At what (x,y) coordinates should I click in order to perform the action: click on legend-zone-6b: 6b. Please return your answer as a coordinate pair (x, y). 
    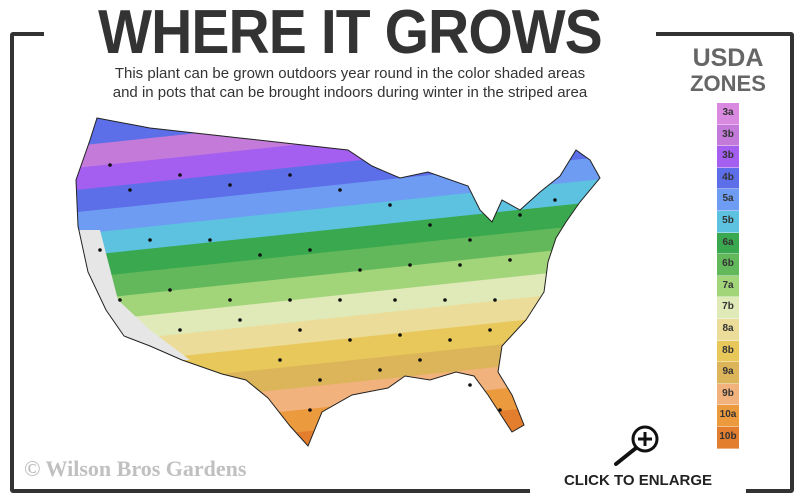
    Looking at the image, I should click on (728, 265).